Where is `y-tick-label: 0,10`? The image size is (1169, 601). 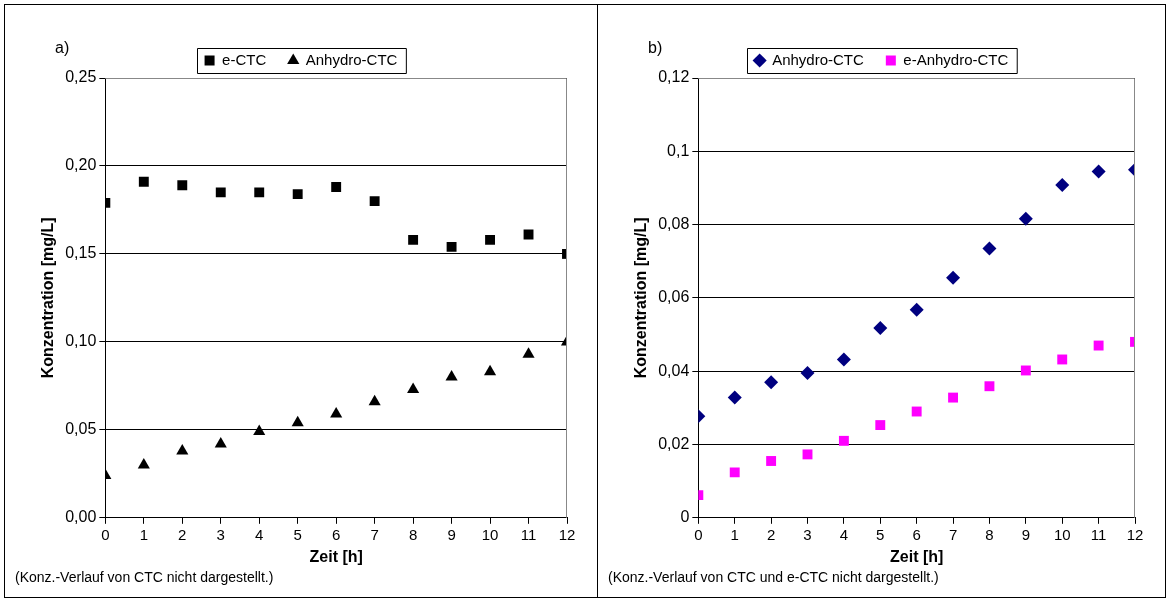
y-tick-label: 0,10 is located at coordinates (81, 341).